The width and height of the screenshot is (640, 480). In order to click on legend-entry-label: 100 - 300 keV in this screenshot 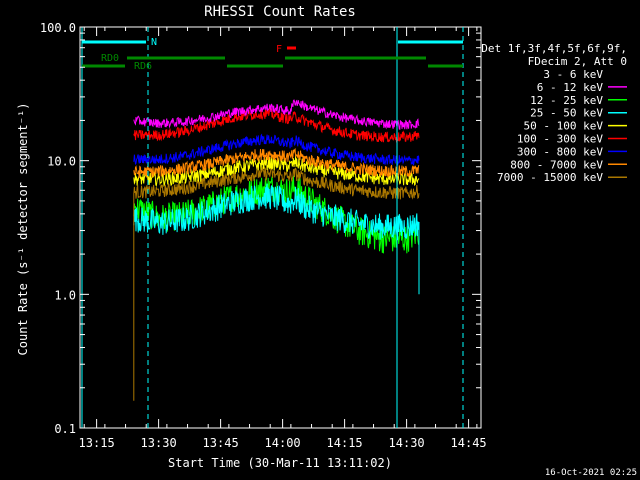, I will do `click(560, 139)`.